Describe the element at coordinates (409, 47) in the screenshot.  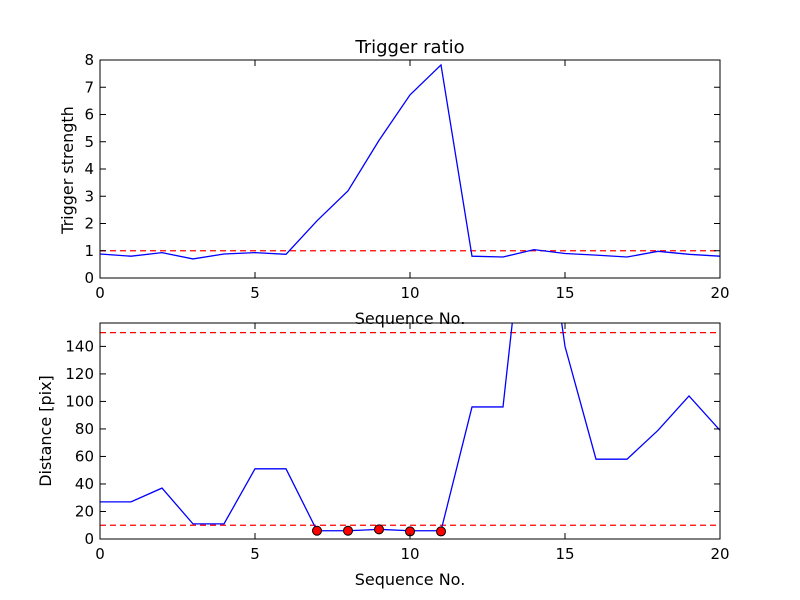
I see `chart-title: Trigger ratio` at that location.